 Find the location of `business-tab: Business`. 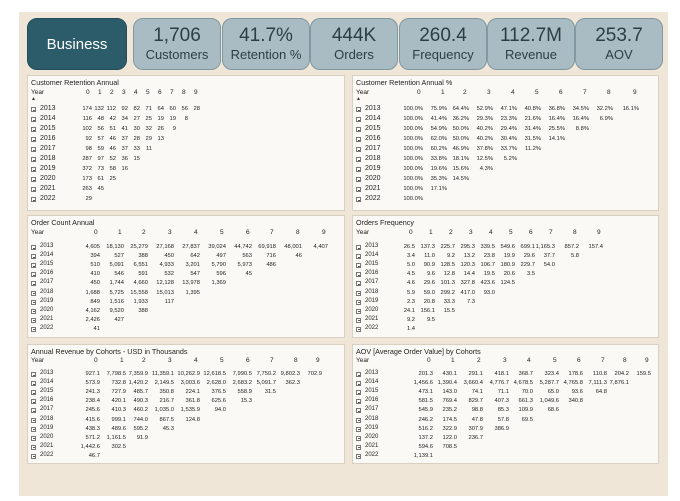

business-tab: Business is located at coordinates (77, 44).